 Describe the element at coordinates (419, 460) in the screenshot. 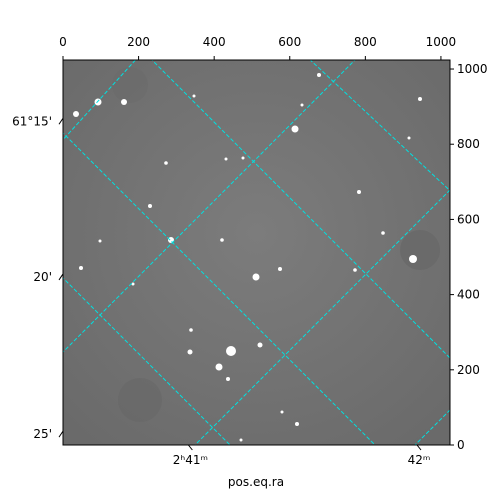

I see `ra-tick-label: 42ᵐ` at that location.